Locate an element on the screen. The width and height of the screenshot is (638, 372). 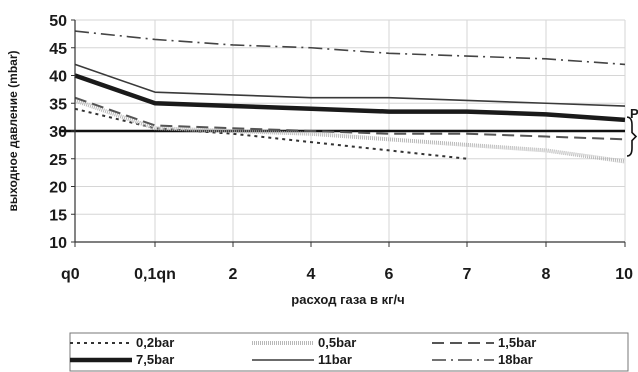
y-tick-label: 10 is located at coordinates (58, 243).